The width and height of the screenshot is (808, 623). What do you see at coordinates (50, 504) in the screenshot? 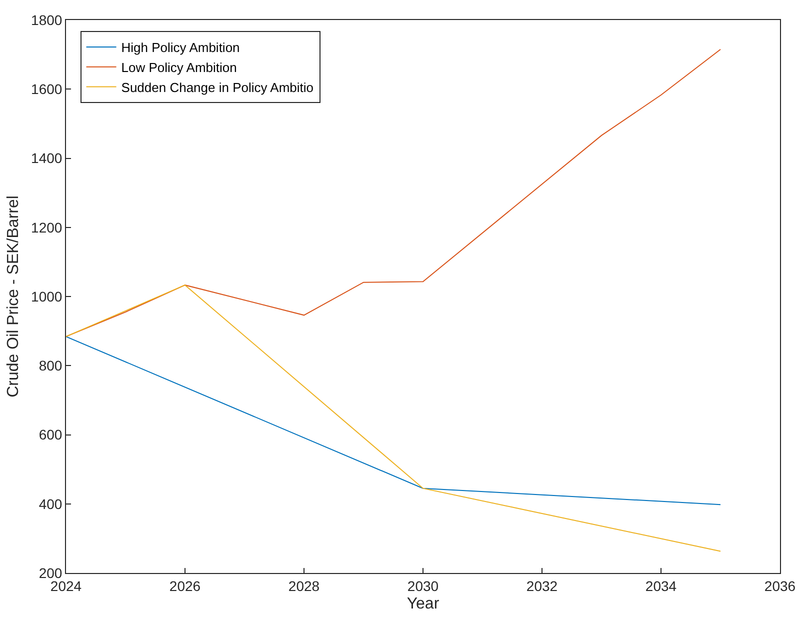
I see `y-tick-label: 400` at bounding box center [50, 504].